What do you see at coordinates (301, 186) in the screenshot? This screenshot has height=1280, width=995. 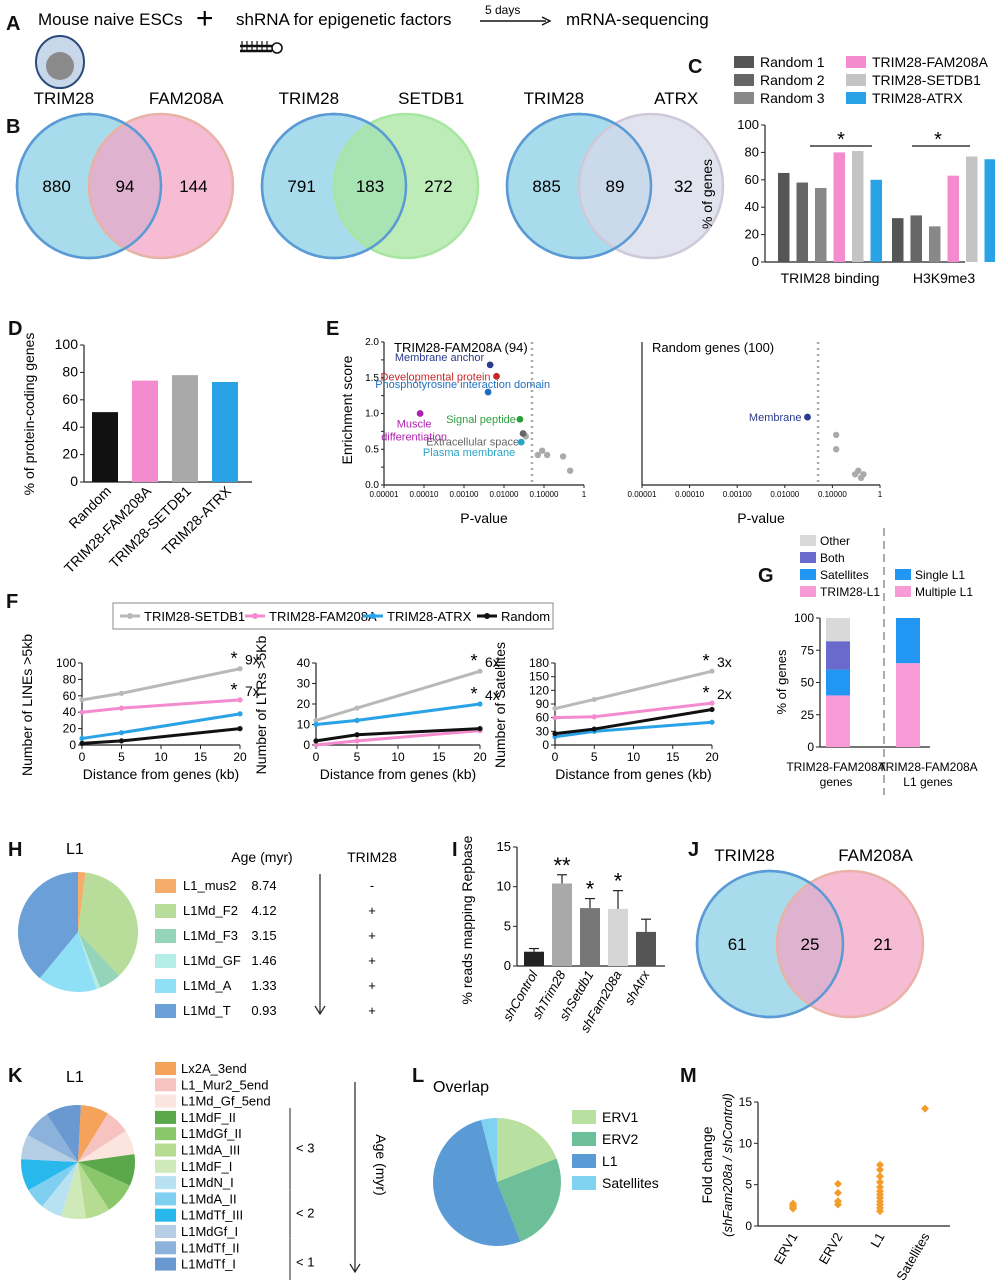 I see `venn-left-count: 791` at bounding box center [301, 186].